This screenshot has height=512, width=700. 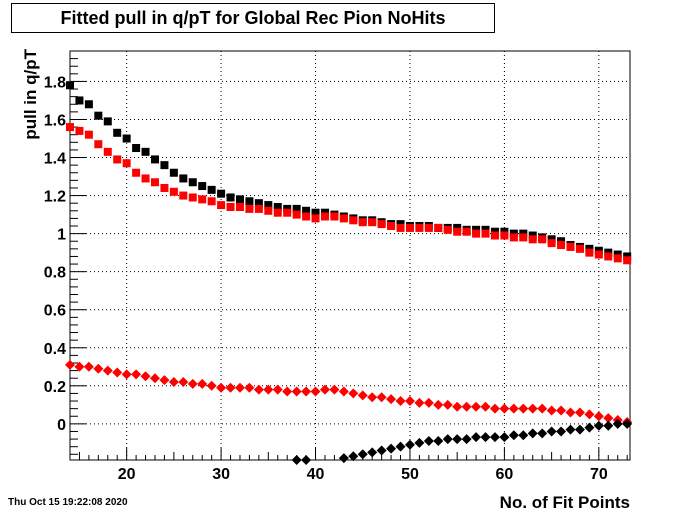 I want to click on y-tick-label: 0, so click(x=61, y=425).